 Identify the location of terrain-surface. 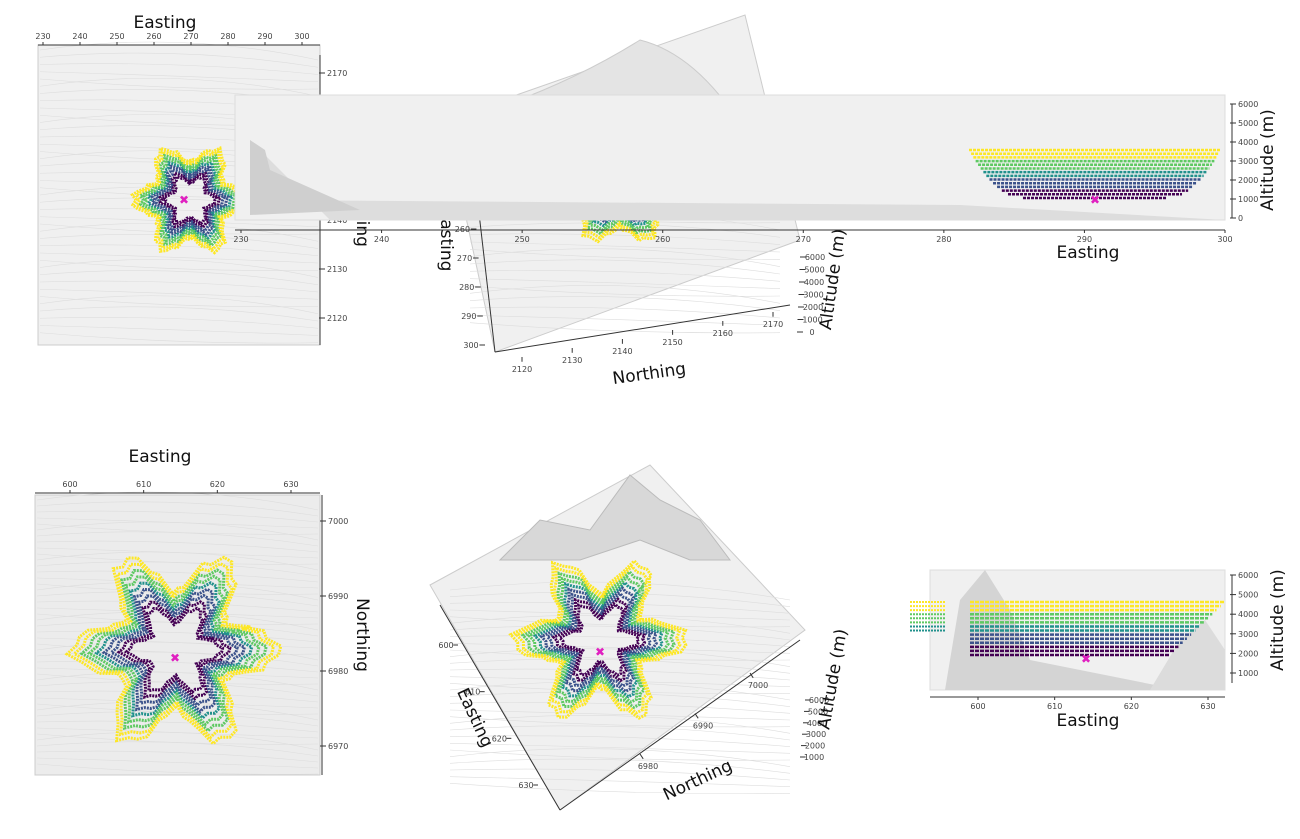
(614, 517).